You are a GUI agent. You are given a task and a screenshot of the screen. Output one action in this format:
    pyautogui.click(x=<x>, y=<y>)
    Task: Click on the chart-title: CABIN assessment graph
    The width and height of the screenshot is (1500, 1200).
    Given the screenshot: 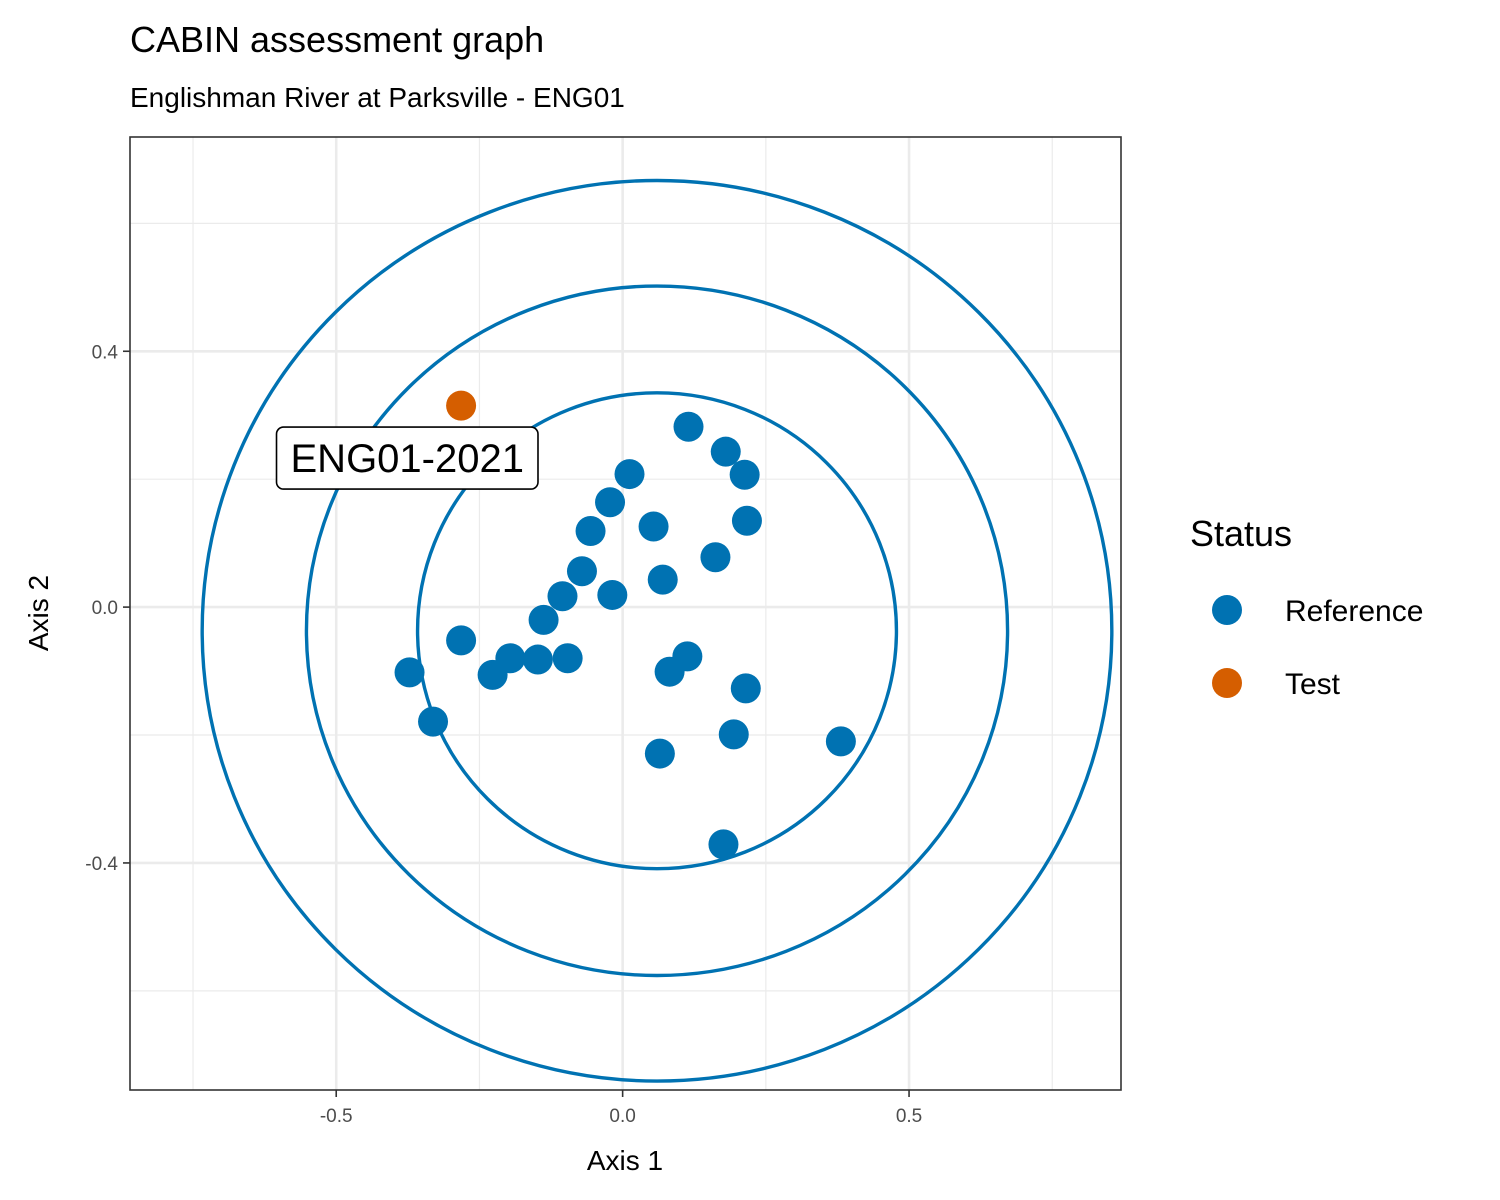 What is the action you would take?
    pyautogui.click(x=337, y=39)
    